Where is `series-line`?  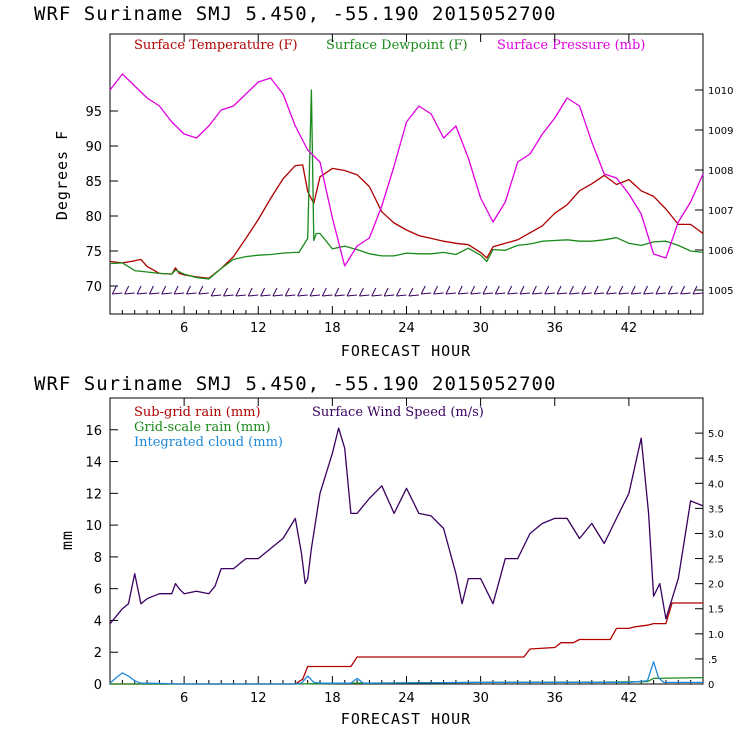 series-line is located at coordinates (406, 221).